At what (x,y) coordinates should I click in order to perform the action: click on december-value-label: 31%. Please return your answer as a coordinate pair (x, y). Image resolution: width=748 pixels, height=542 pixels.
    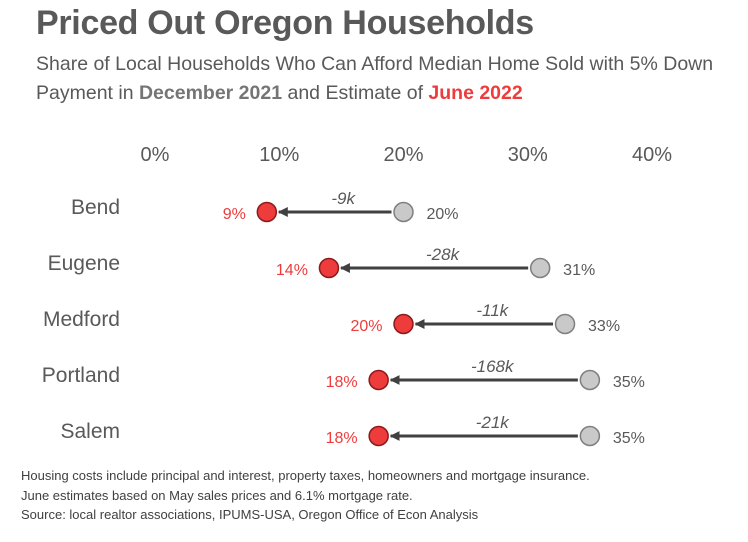
    Looking at the image, I should click on (579, 270).